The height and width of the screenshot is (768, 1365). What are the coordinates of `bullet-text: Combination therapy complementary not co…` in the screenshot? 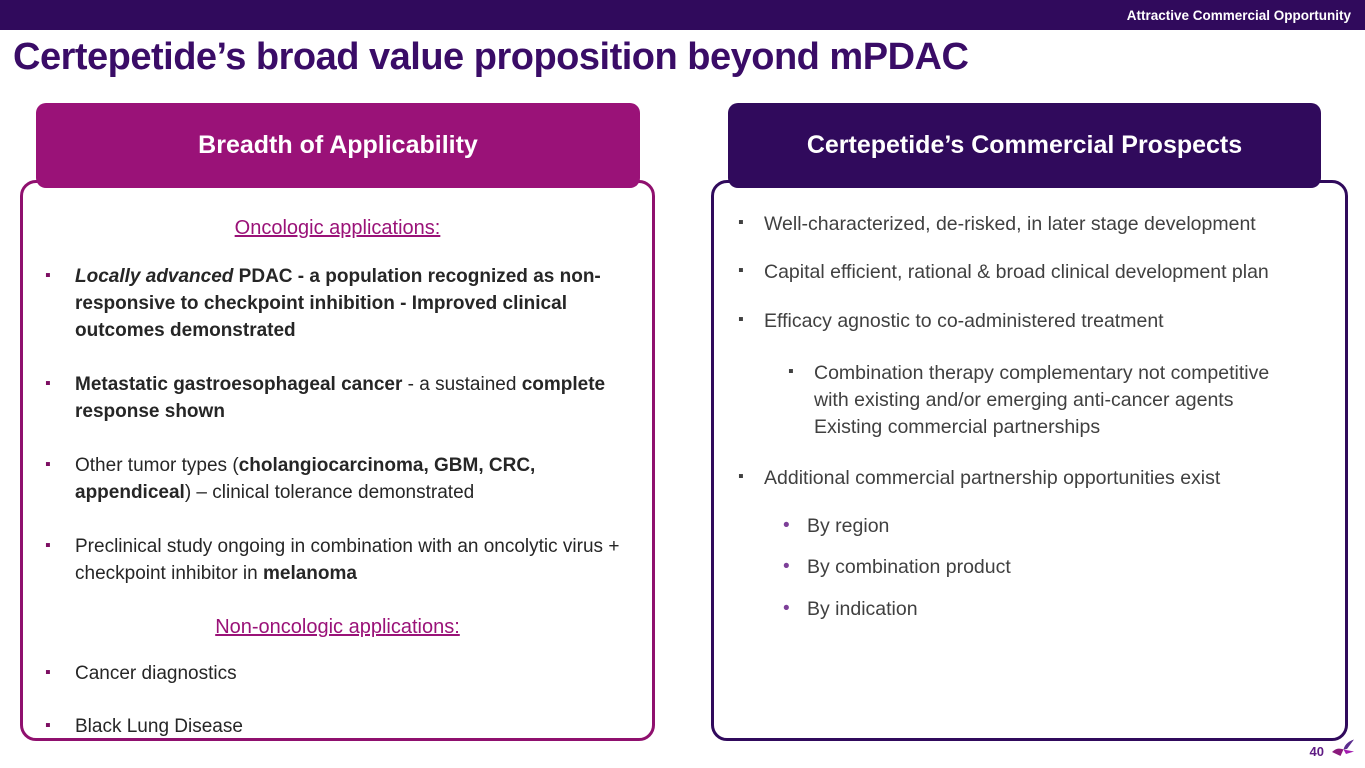 It's located at (1042, 400).